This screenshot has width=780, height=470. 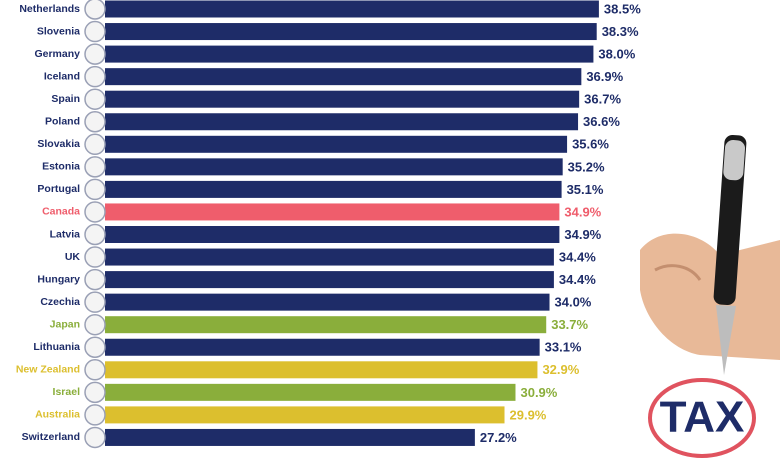 I want to click on value-label: 33.1%, so click(x=563, y=347).